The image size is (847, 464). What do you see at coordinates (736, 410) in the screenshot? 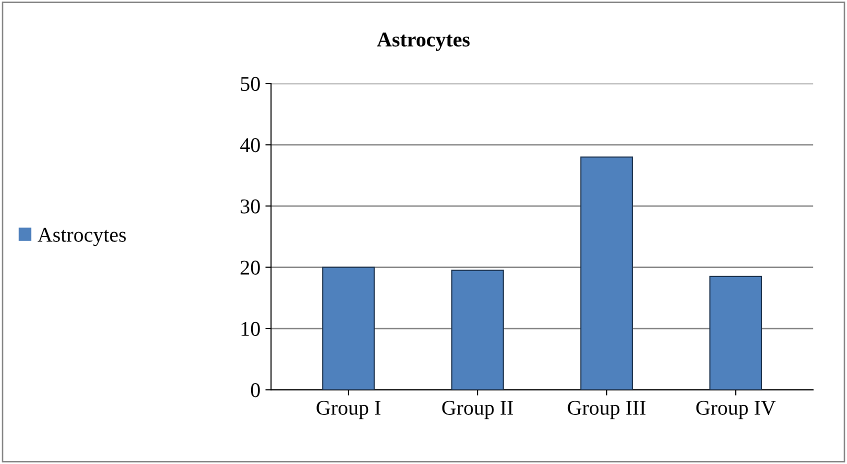
I see `x-tick-label: Group IV` at bounding box center [736, 410].